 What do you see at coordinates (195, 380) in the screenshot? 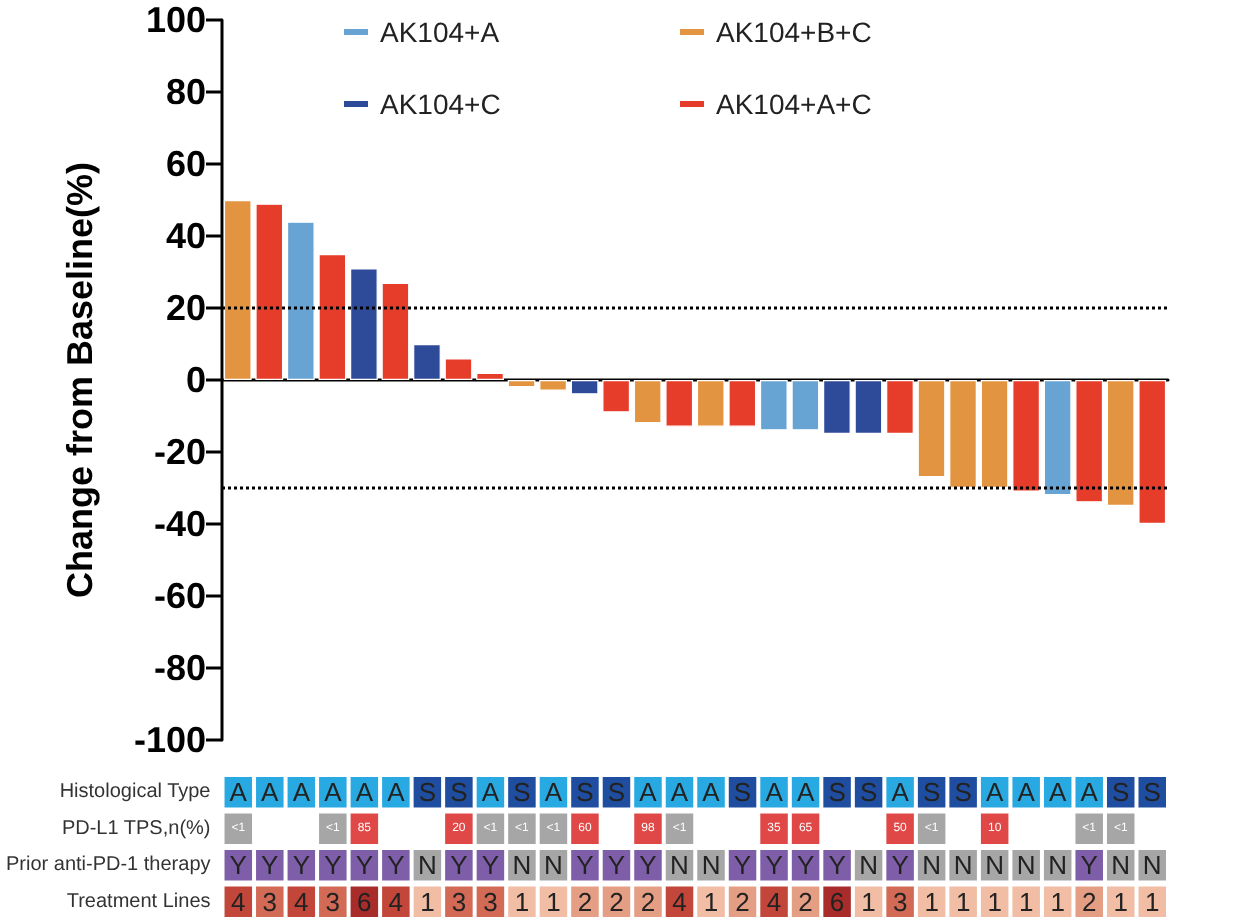
I see `y-tick-label: 0` at bounding box center [195, 380].